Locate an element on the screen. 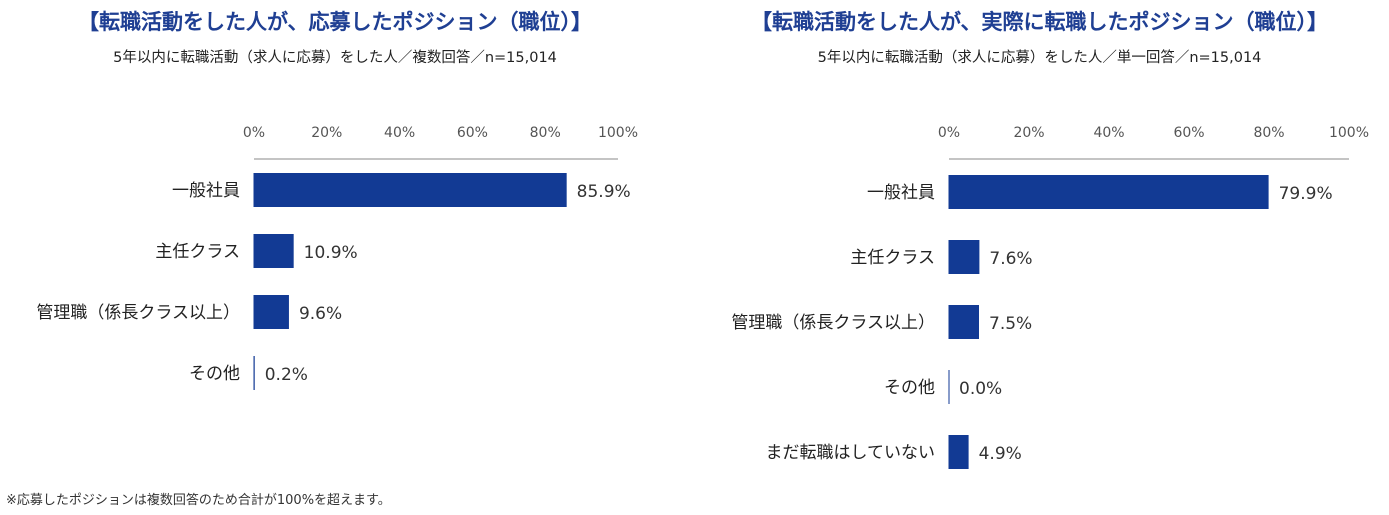  data-label: 85.9% is located at coordinates (604, 192).